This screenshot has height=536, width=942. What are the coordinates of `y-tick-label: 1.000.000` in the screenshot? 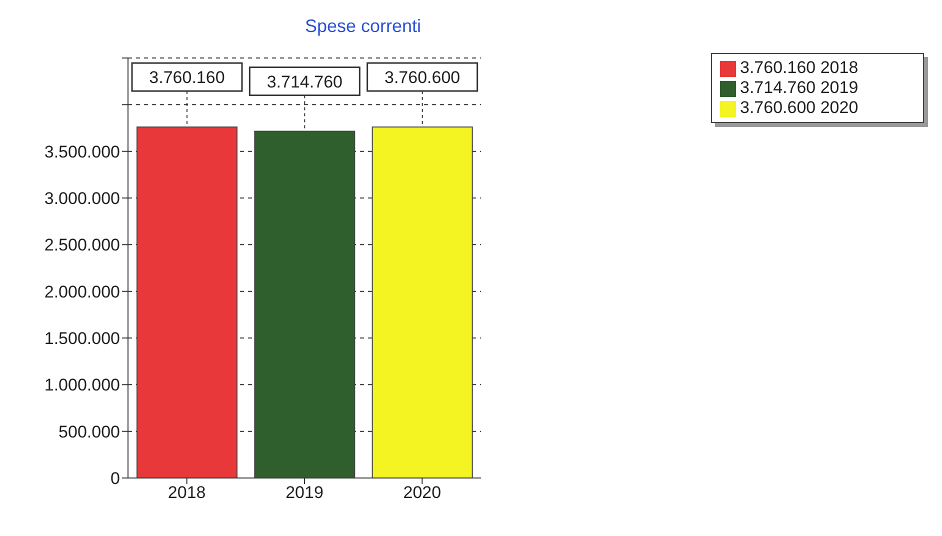 It's located at (82, 385).